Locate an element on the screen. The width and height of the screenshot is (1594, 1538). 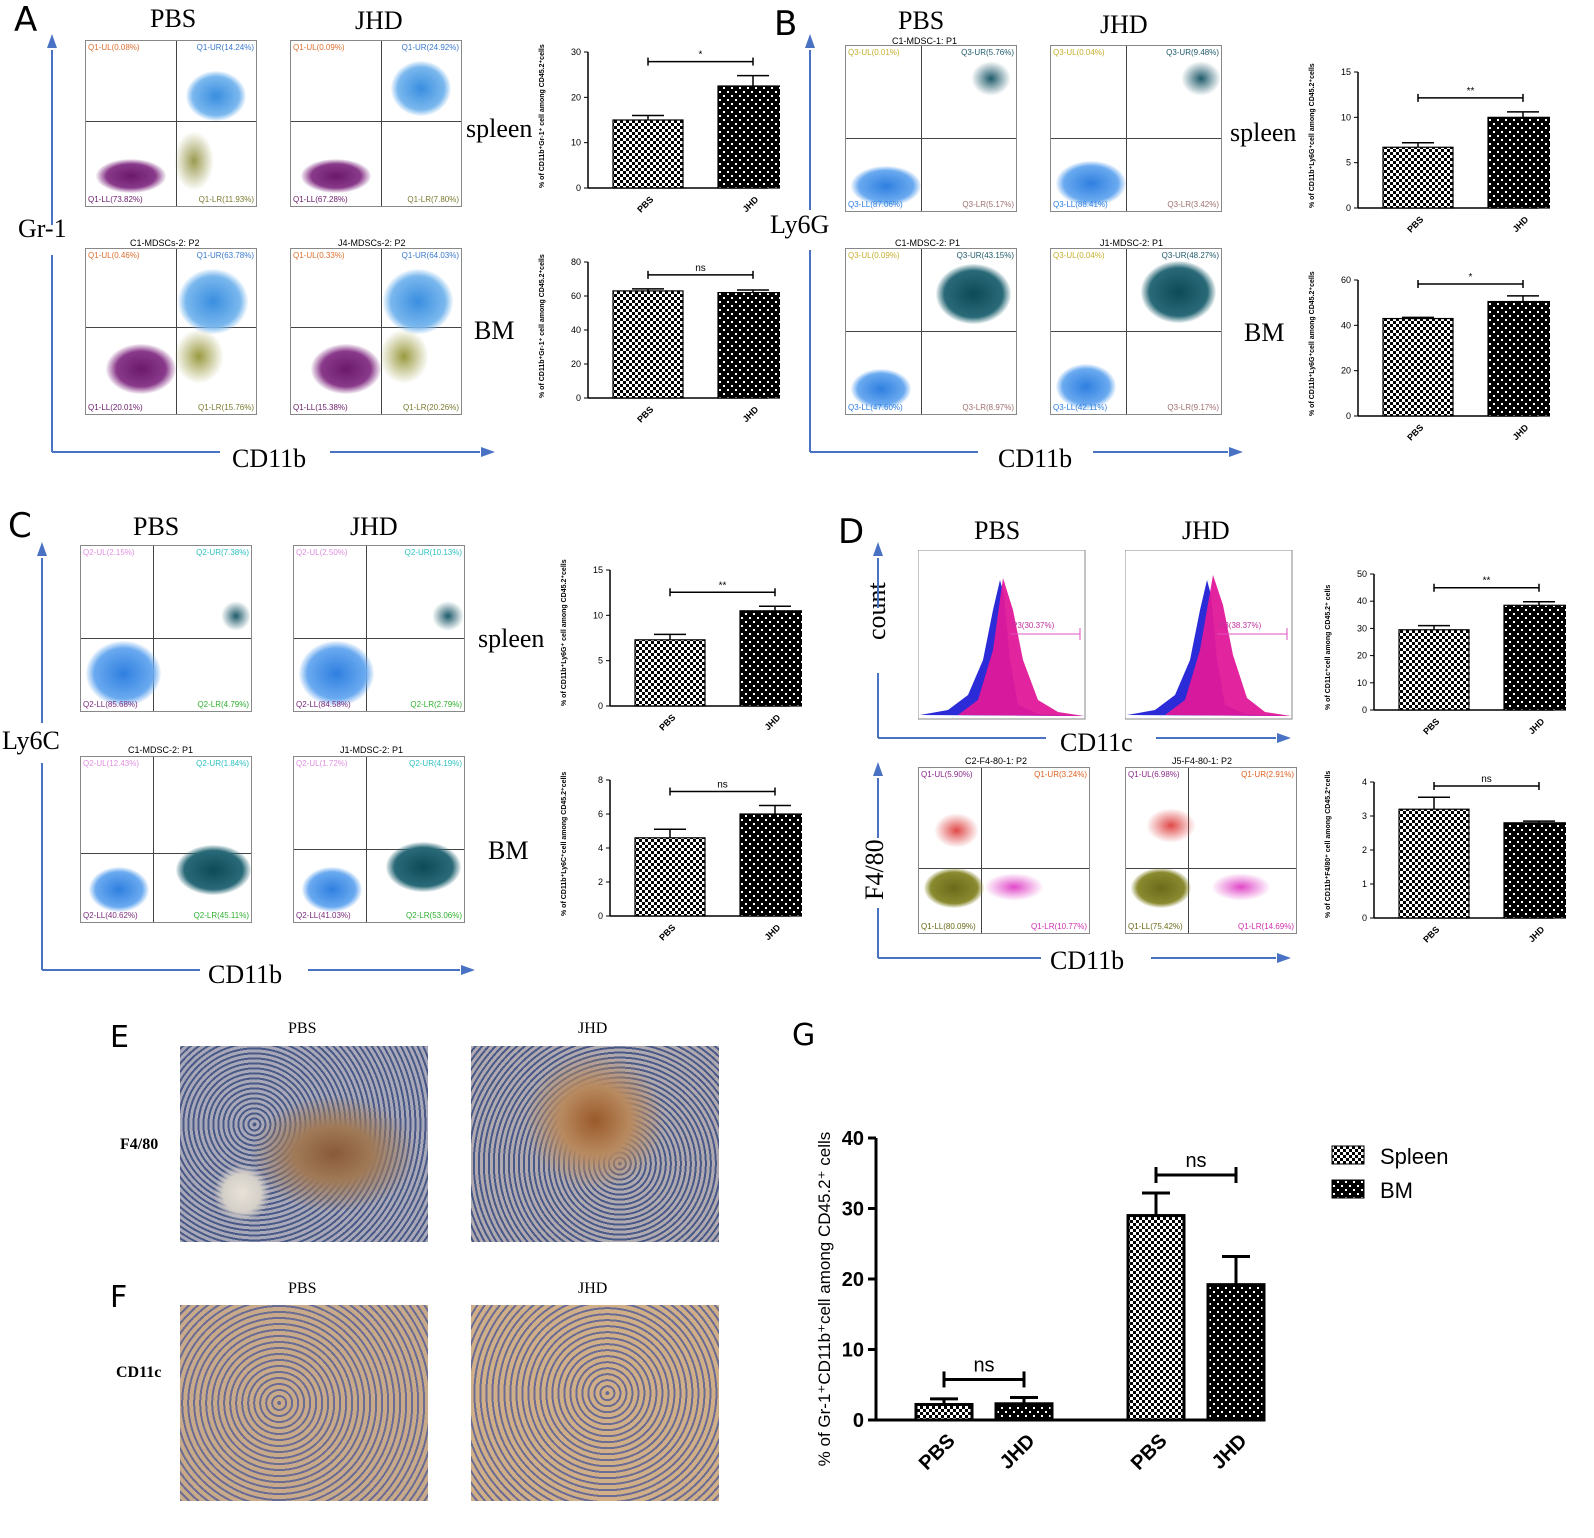
quadrant-lr: Q2-LR(53.06%) is located at coordinates (433, 915).